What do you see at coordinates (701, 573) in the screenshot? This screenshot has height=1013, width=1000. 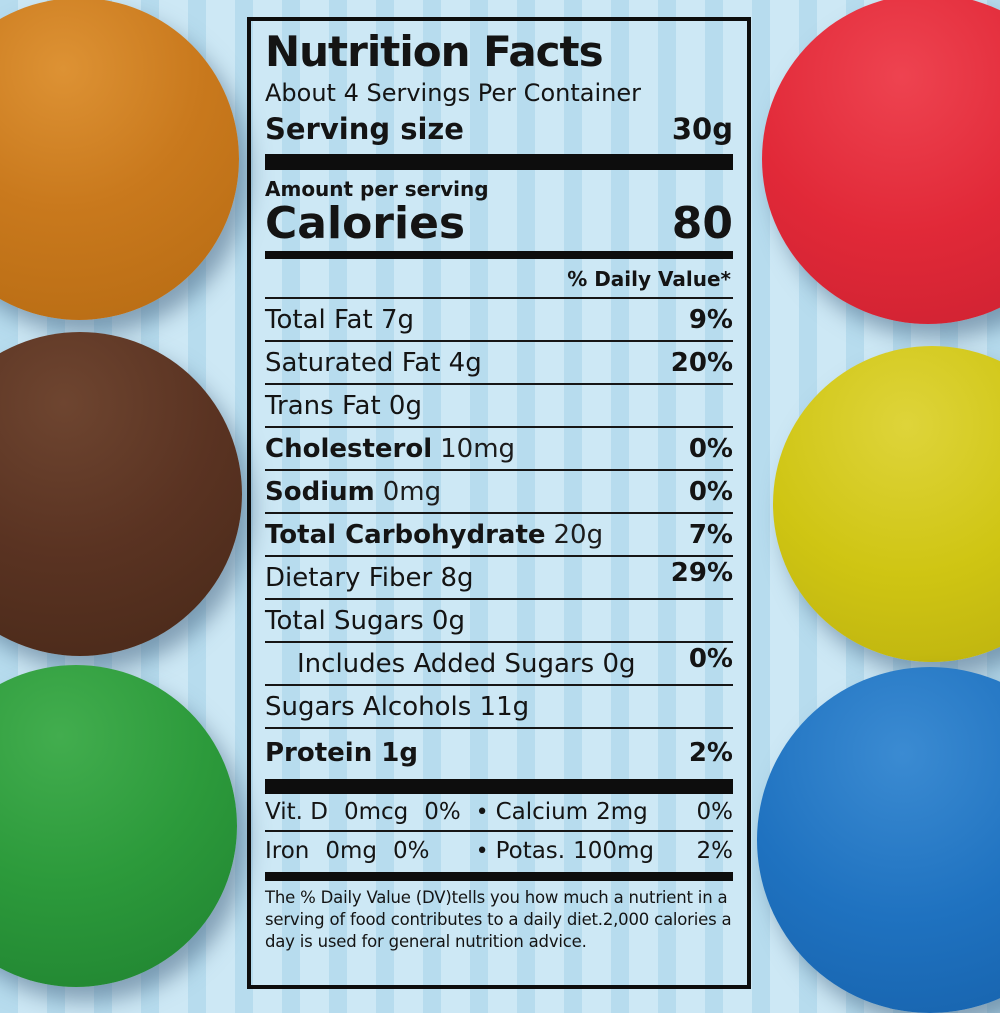 I see `nutrient-dv: 29%` at bounding box center [701, 573].